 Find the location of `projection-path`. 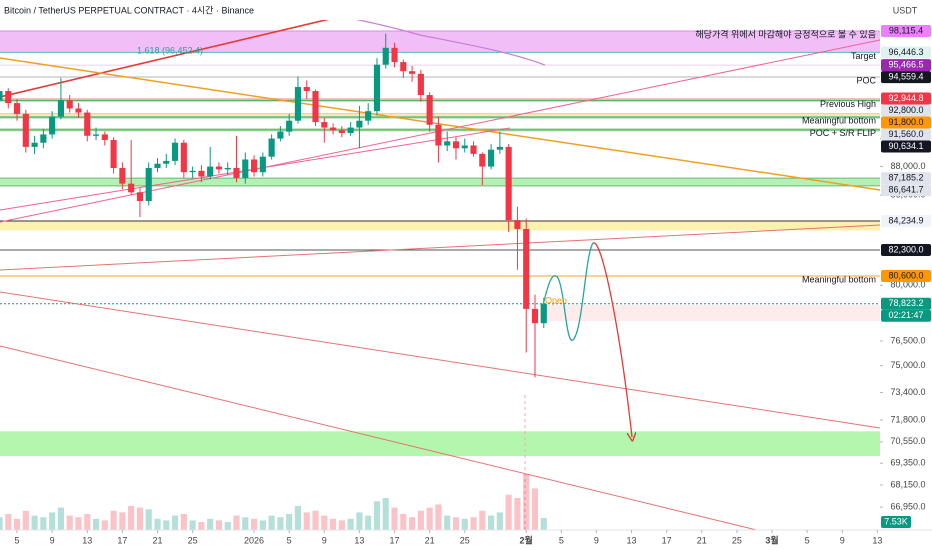

projection-path is located at coordinates (612, 339).